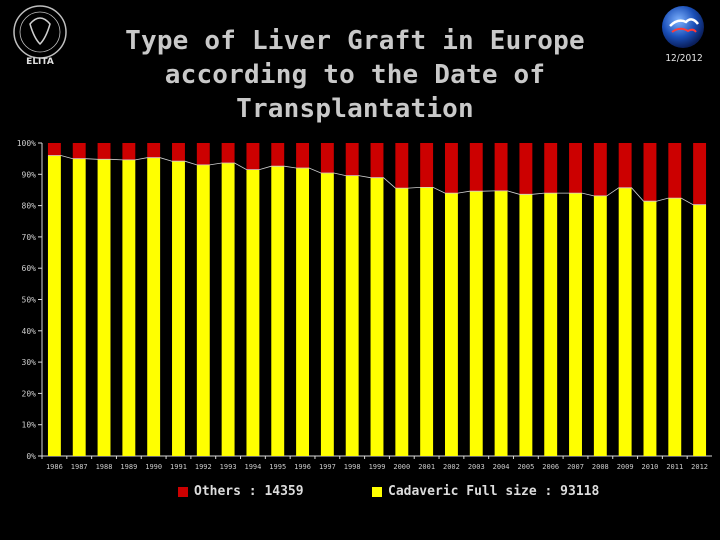 This screenshot has width=720, height=540. Describe the element at coordinates (377, 180) in the screenshot. I see `series-connector-line` at that location.